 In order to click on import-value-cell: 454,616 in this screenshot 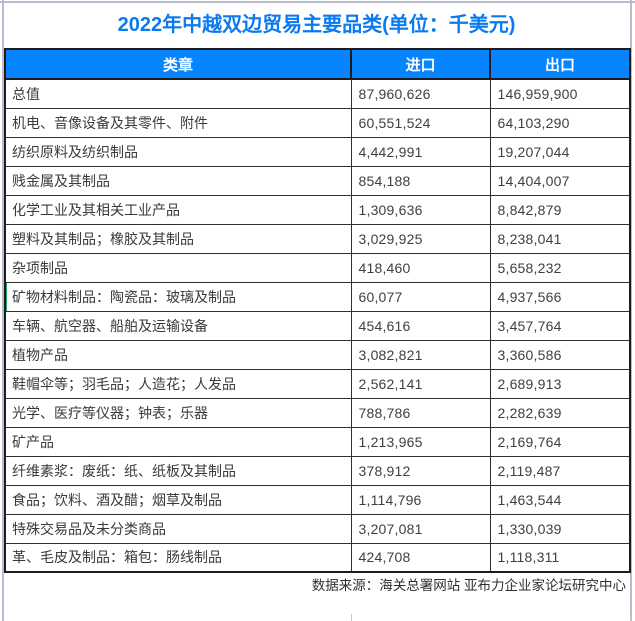, I will do `click(420, 325)`.